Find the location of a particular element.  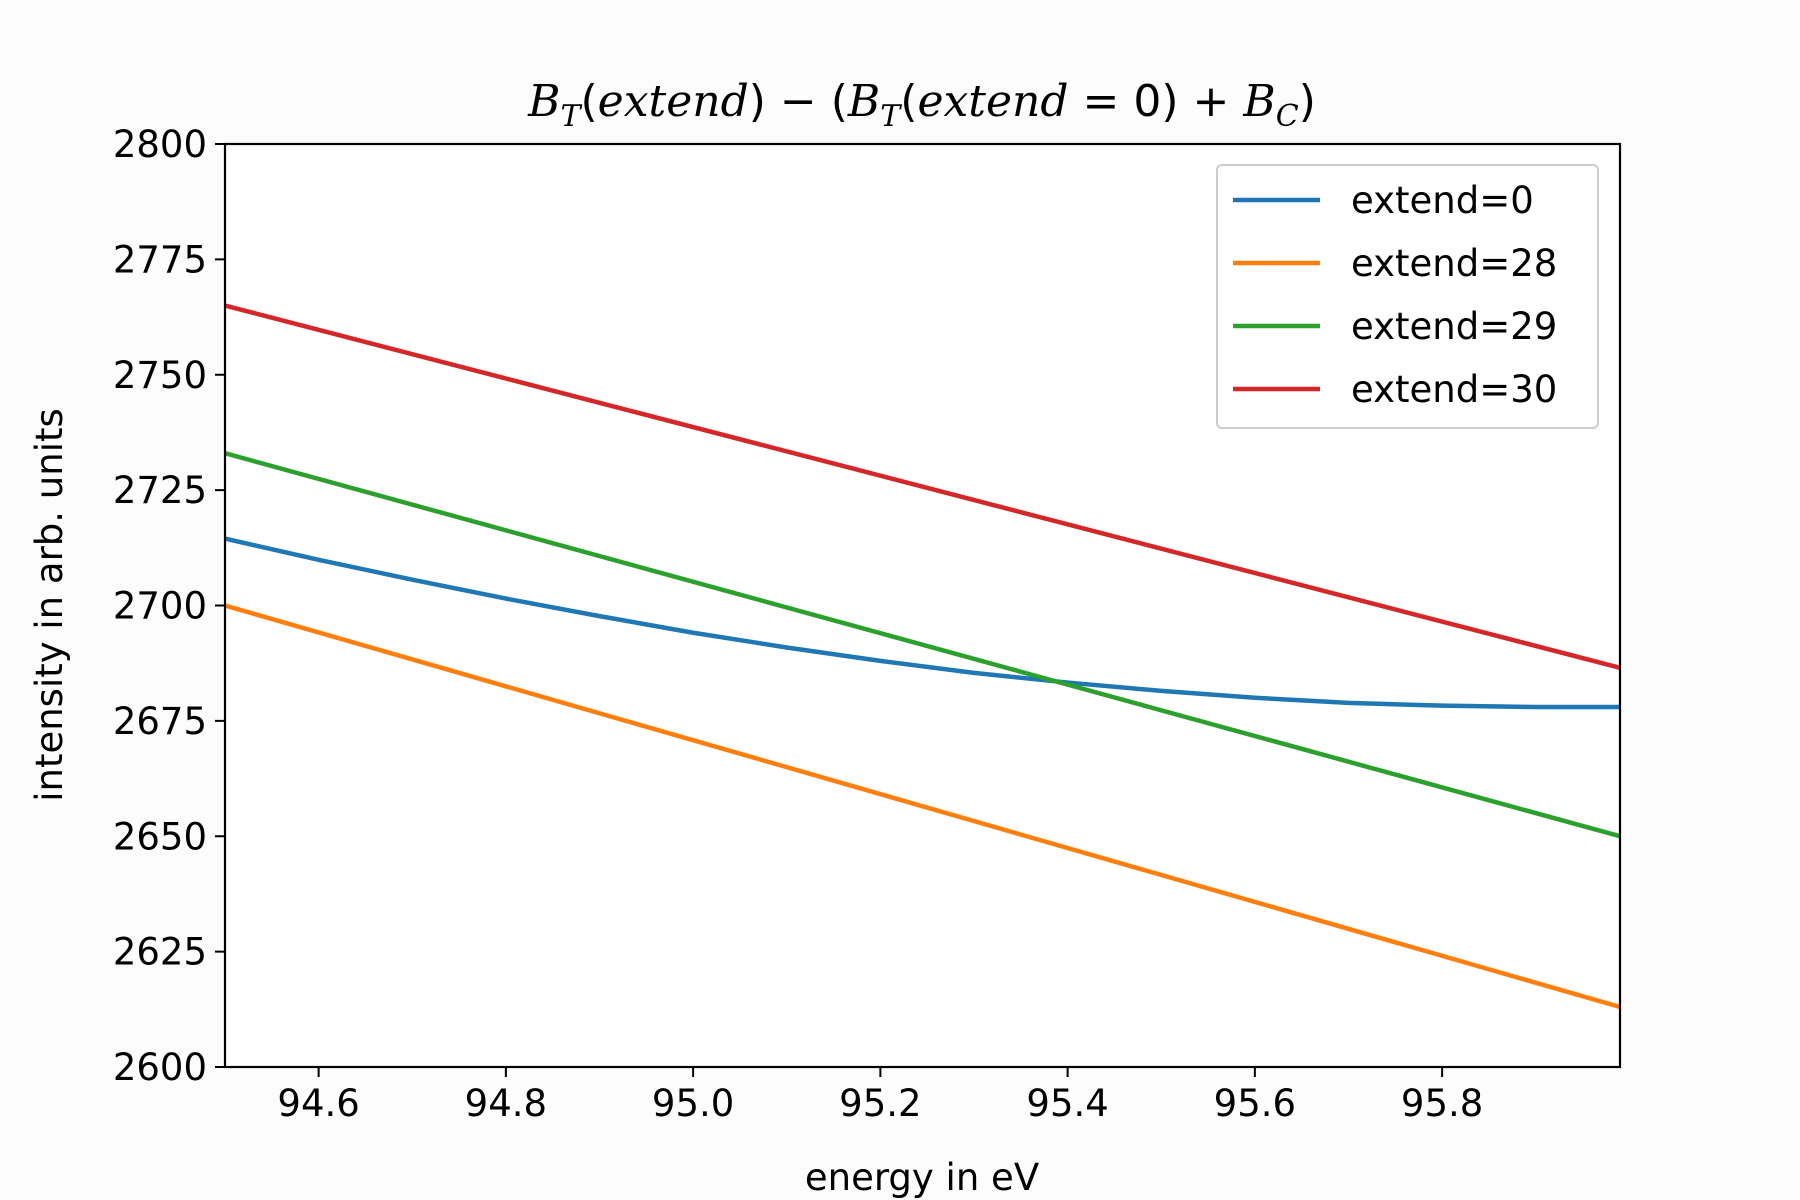

title-final-paren: ) is located at coordinates (1307, 101).